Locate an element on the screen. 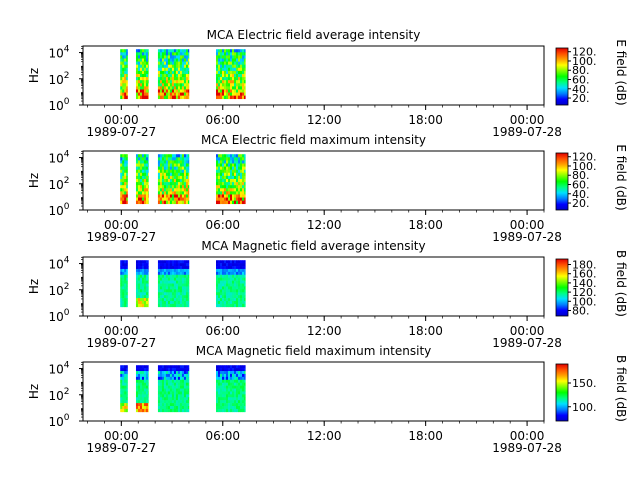 This screenshot has width=640, height=480. colorbar-tick-label: 140. is located at coordinates (584, 283).